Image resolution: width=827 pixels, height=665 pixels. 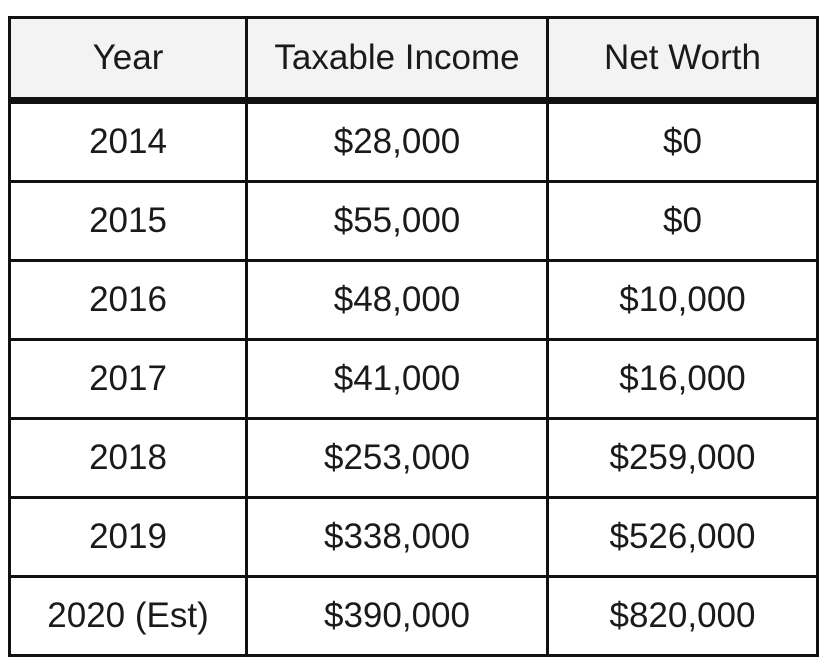 What do you see at coordinates (397, 379) in the screenshot?
I see `cell-taxable-income: $41,000` at bounding box center [397, 379].